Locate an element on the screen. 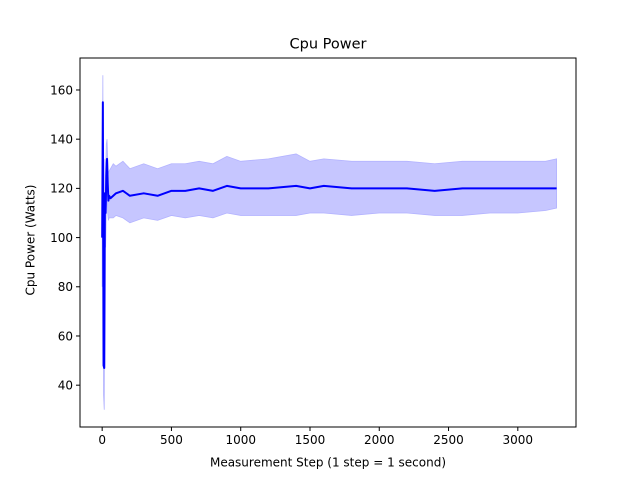 The width and height of the screenshot is (640, 480). x-tick-label: 2500 is located at coordinates (448, 440).